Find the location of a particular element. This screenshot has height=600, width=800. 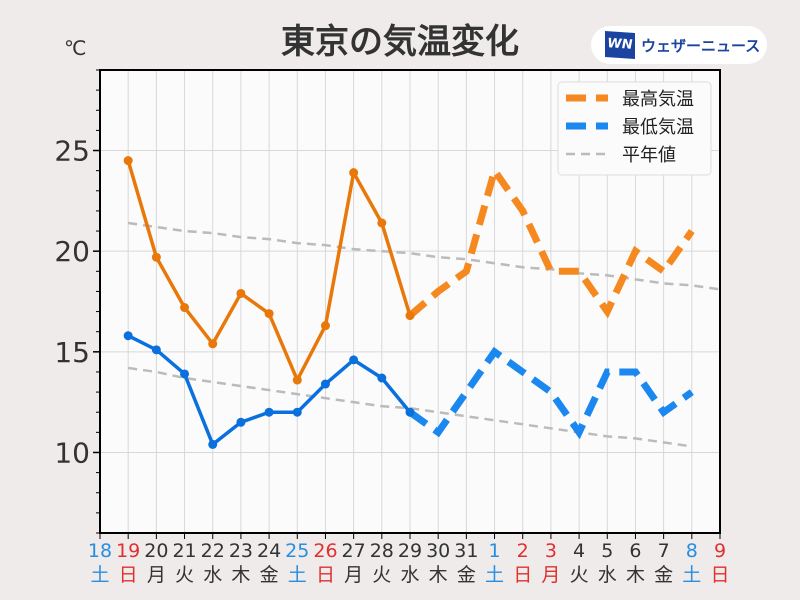

low-forecast-line is located at coordinates (550, 393).